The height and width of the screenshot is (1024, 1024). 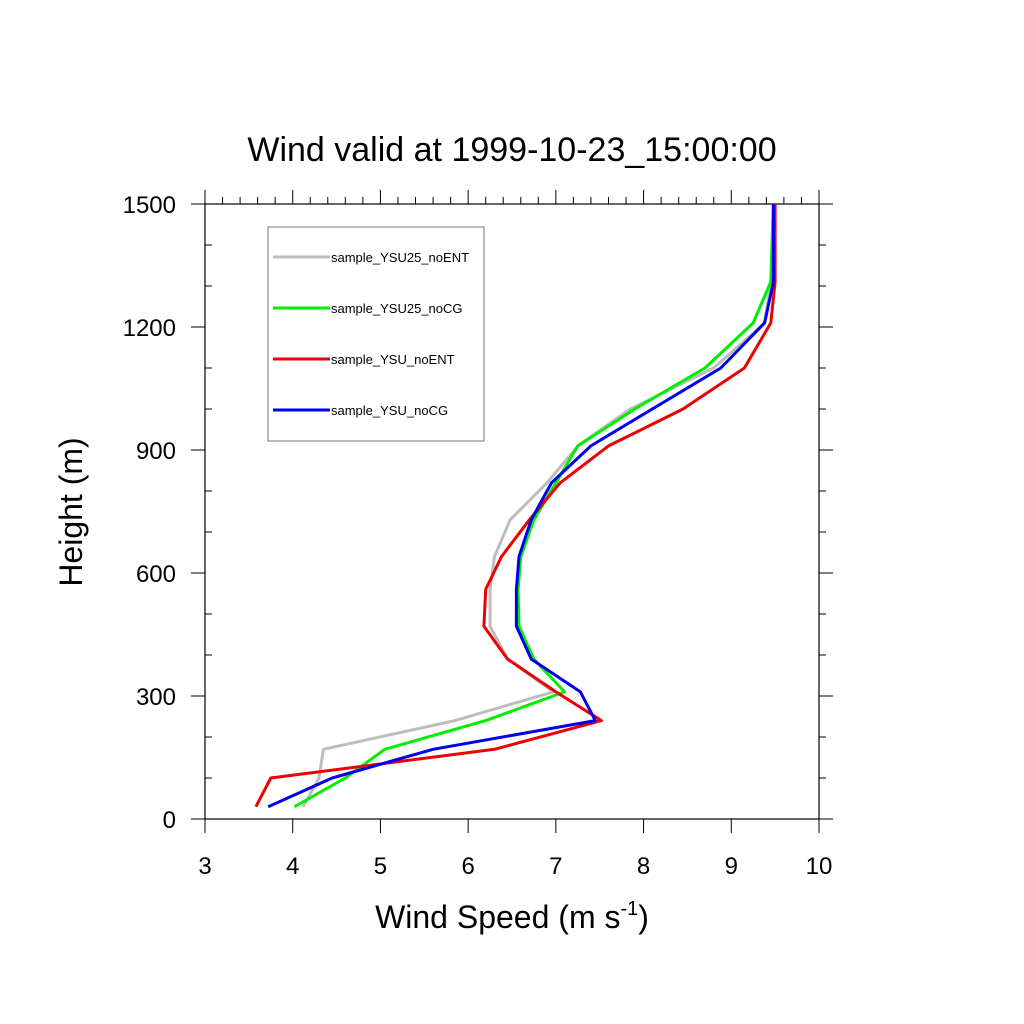 I want to click on x-axis-label-superscript: -1, so click(x=629, y=909).